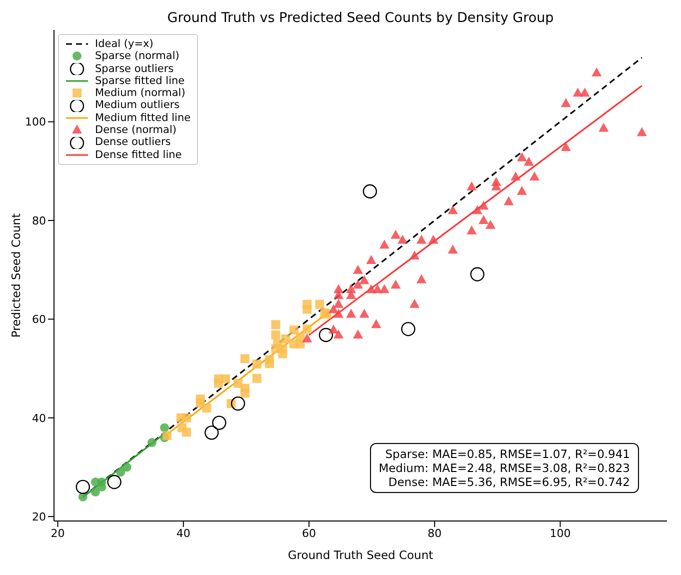 The height and width of the screenshot is (575, 681). I want to click on chart-title: Ground Truth vs Predicted Seed Counts by Density Group, so click(360, 18).